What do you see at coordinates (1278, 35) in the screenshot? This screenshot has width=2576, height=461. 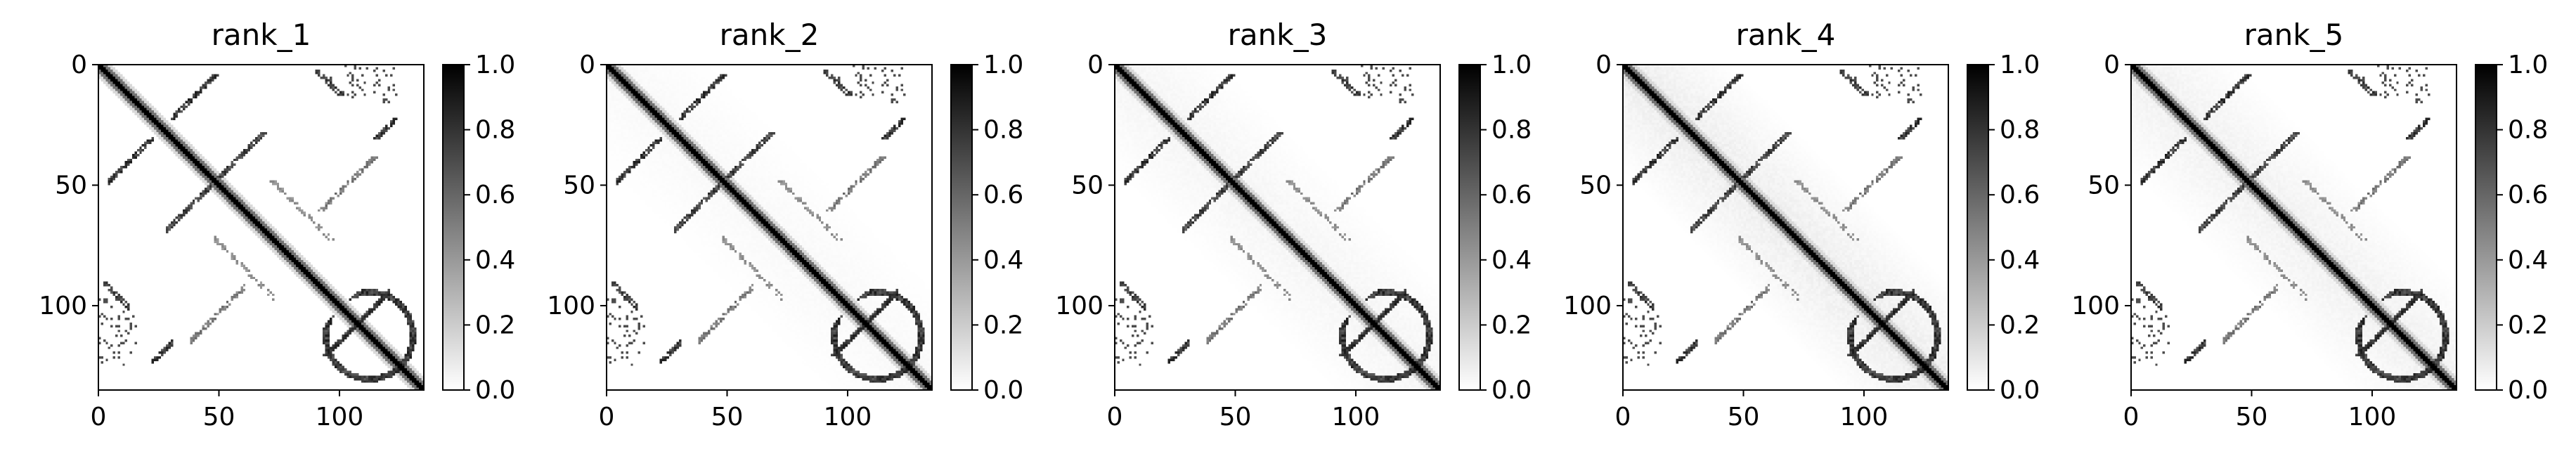 I see `panel-title: rank_3` at bounding box center [1278, 35].